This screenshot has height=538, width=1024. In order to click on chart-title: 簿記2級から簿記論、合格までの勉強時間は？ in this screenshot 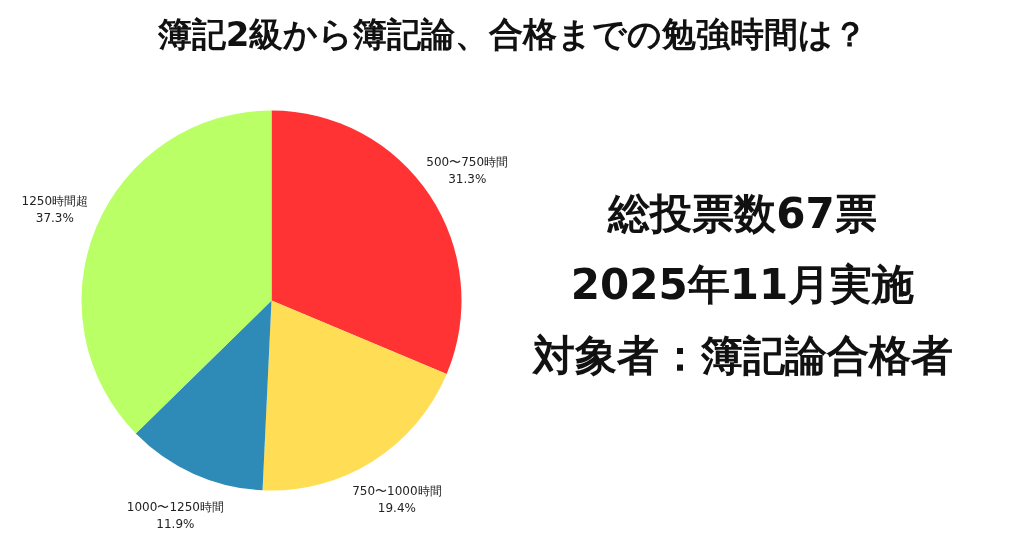, I will do `click(512, 33)`.